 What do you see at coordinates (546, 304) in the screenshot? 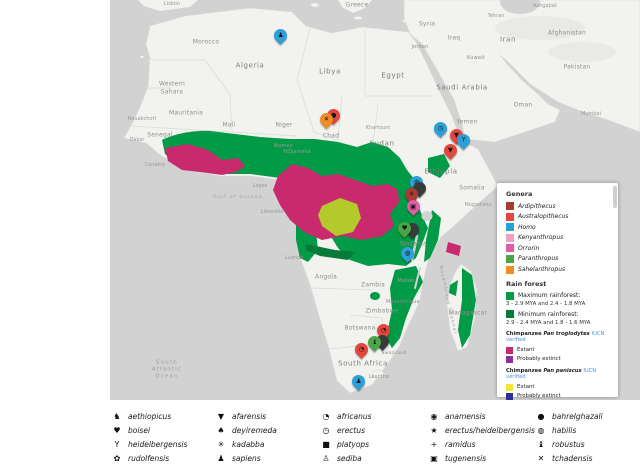
I see `rainforest-range: 3 - 2.9 MYA and 2.4 - 1.8 MYA` at bounding box center [546, 304].